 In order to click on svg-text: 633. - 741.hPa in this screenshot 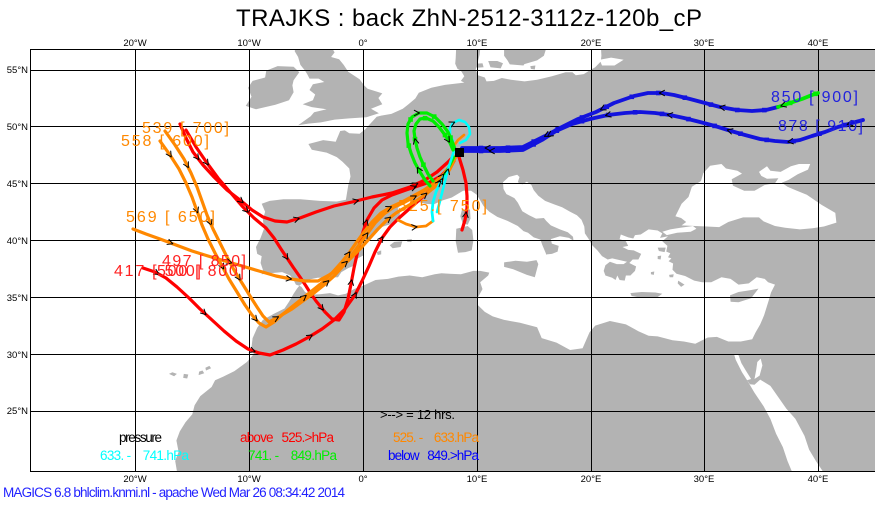, I will do `click(144, 455)`.